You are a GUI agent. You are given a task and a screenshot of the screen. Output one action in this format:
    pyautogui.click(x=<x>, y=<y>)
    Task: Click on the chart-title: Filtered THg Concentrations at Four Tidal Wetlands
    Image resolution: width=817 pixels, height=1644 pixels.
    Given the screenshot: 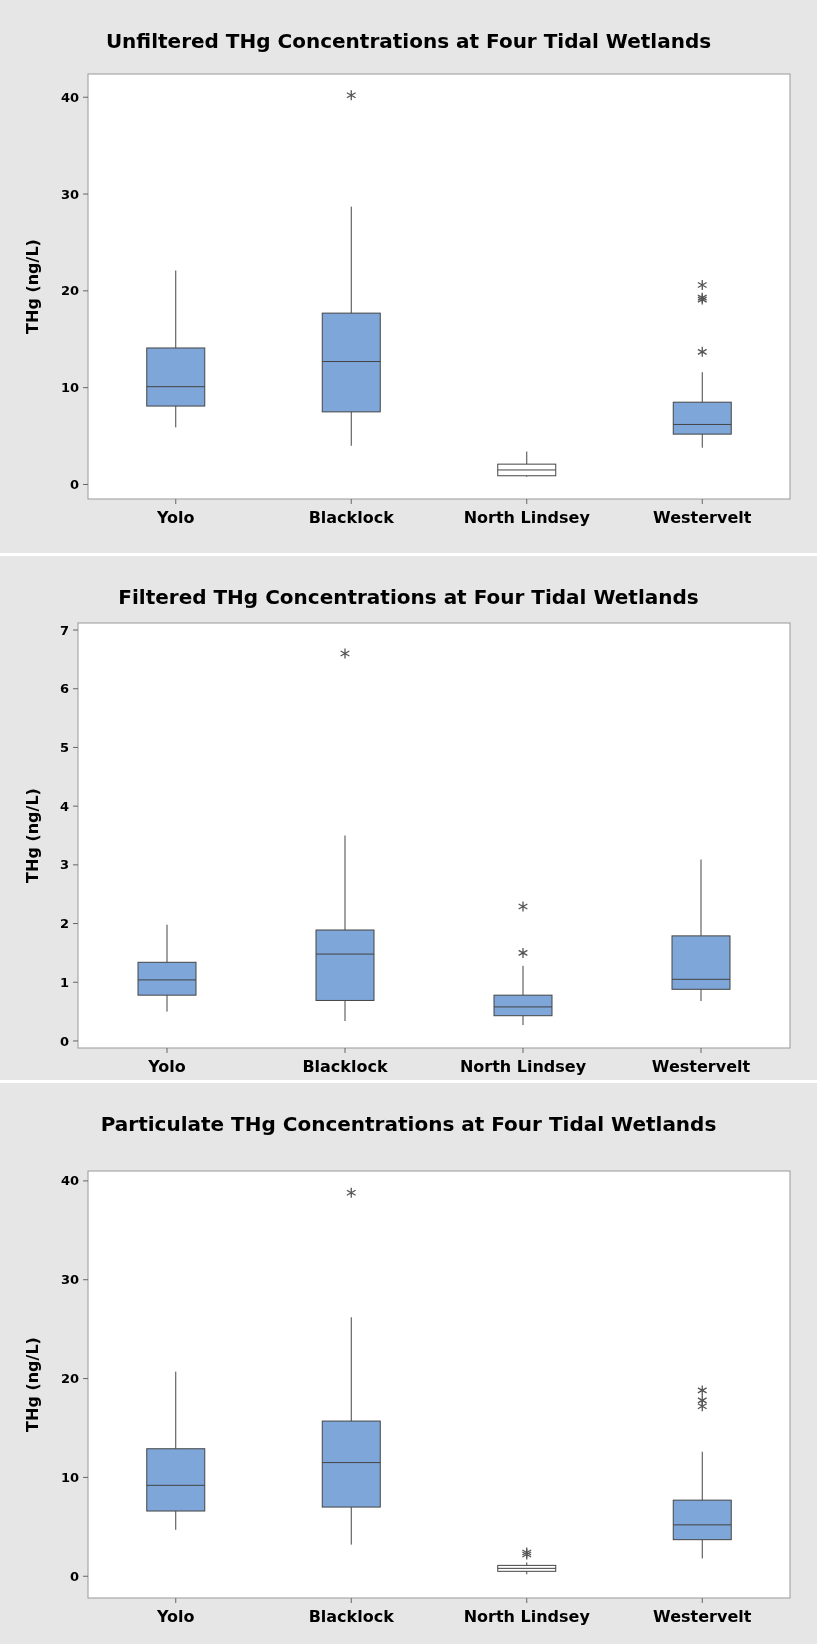 What is the action you would take?
    pyautogui.click(x=408, y=597)
    